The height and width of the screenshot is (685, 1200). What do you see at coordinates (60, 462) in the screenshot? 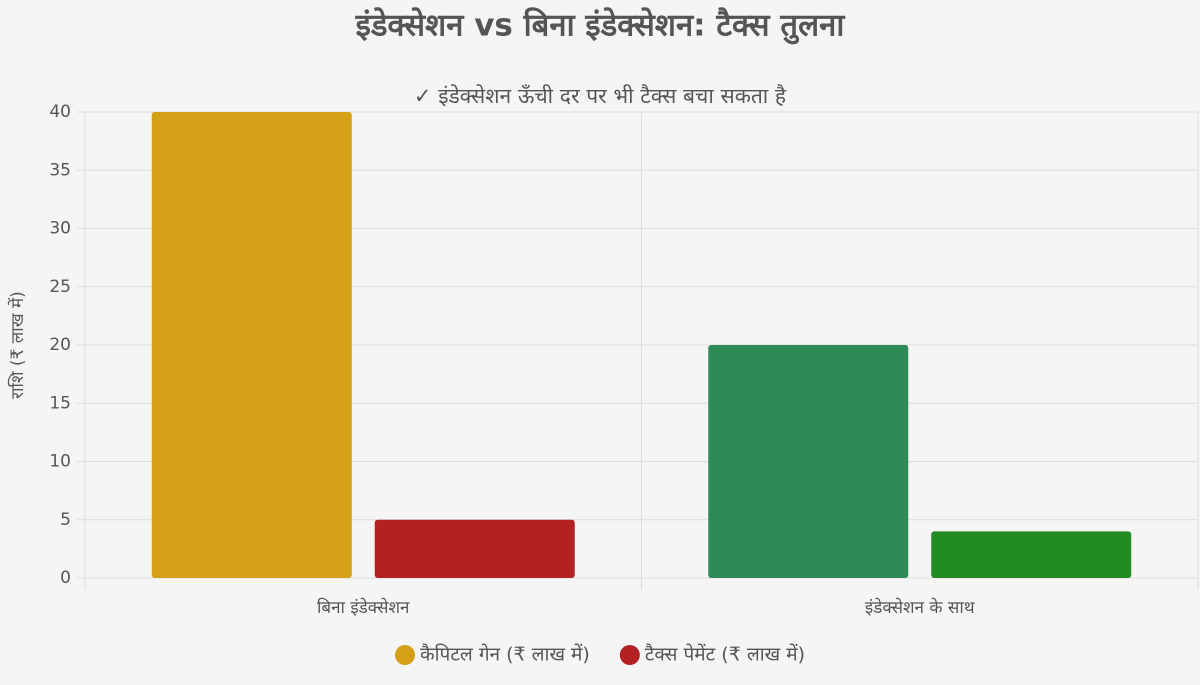
I see `y-tick-label: 10` at bounding box center [60, 462].